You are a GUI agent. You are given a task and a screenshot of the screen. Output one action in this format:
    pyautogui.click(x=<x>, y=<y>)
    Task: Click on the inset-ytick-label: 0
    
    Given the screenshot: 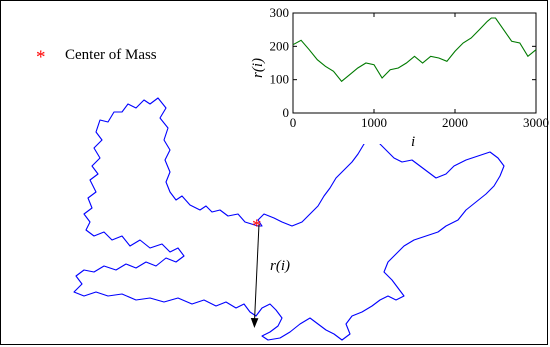 What is the action you would take?
    pyautogui.click(x=286, y=112)
    